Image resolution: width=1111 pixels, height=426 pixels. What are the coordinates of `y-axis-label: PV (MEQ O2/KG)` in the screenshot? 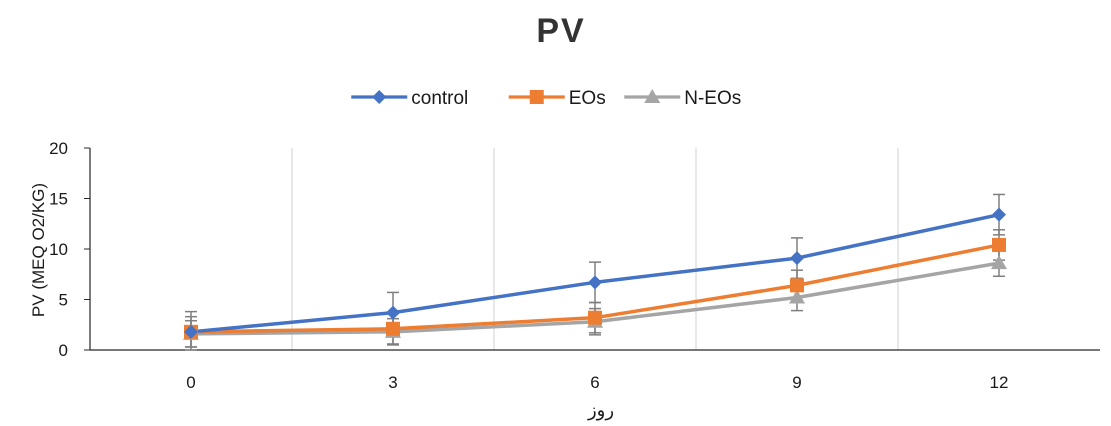 It's located at (38, 250).